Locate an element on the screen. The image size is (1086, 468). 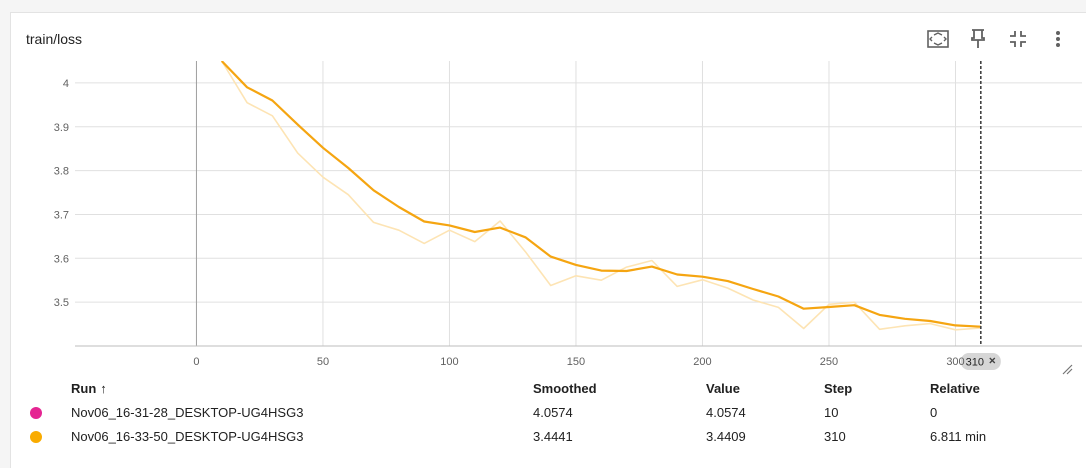
card-toolbar is located at coordinates (998, 39).